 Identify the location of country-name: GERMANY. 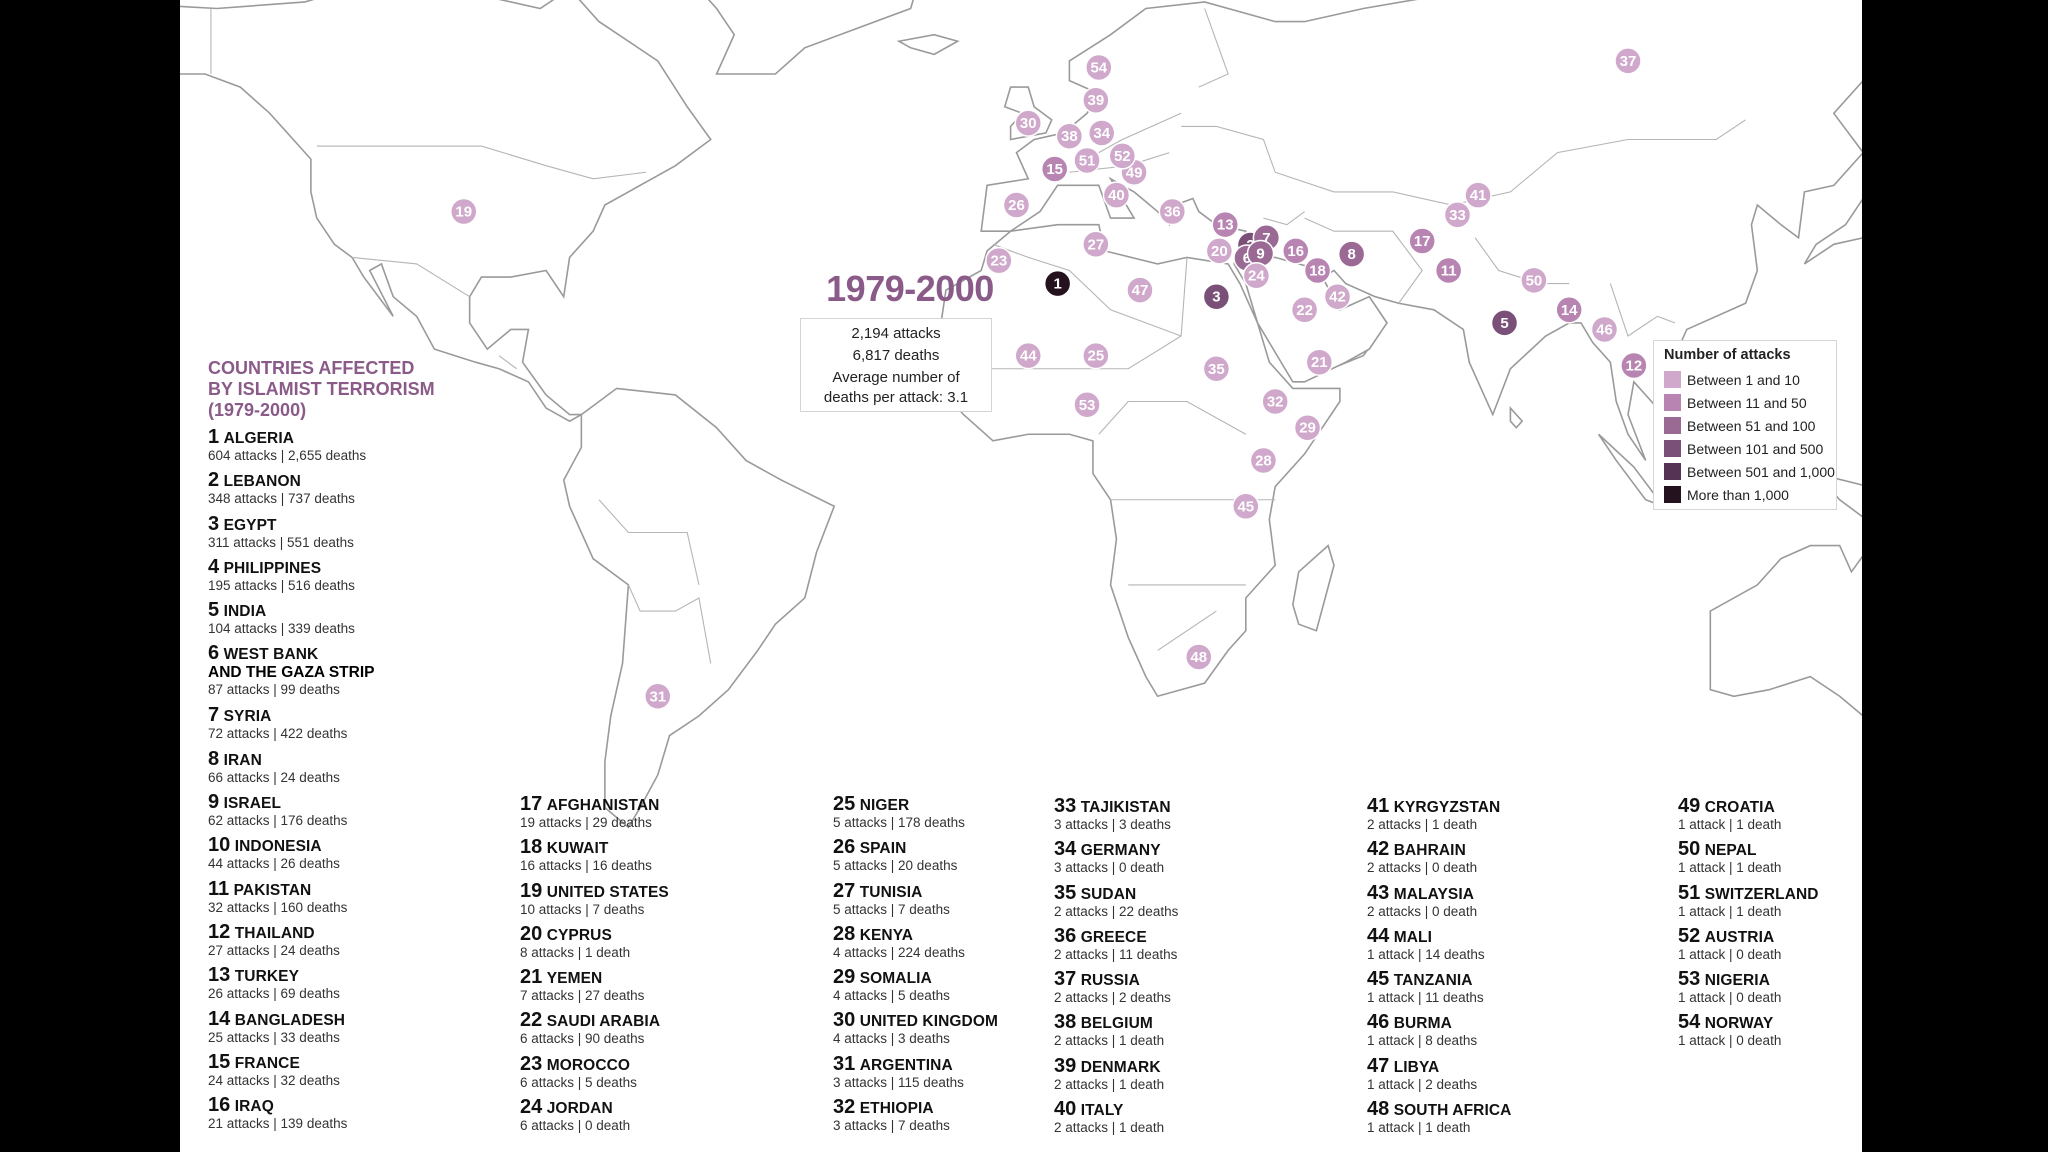
(1120, 851).